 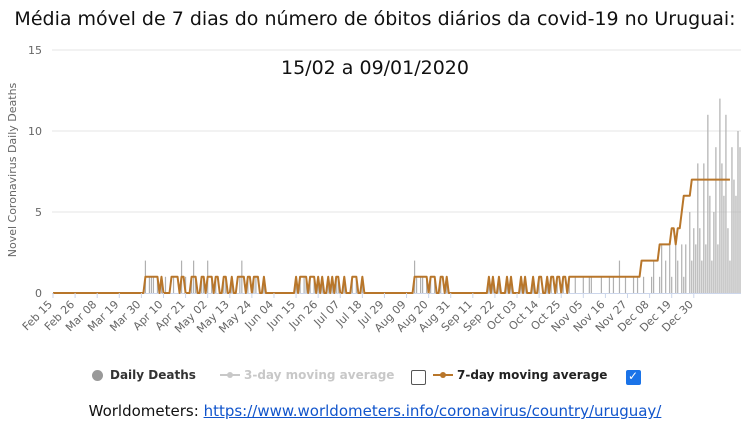 What do you see at coordinates (375, 68) in the screenshot?
I see `chart-subtitle: 15/02 a 09/01/2020` at bounding box center [375, 68].